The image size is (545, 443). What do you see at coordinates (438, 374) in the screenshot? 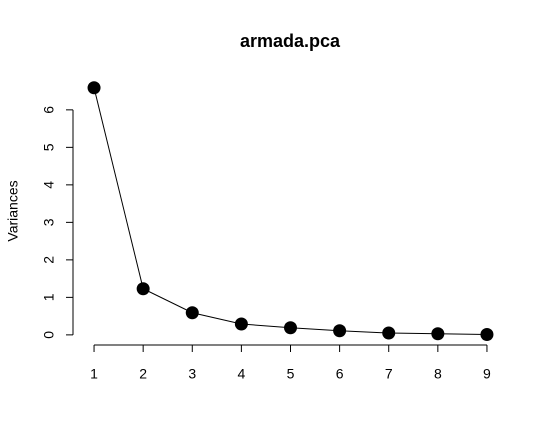
I see `x-tick-label: 8` at bounding box center [438, 374].